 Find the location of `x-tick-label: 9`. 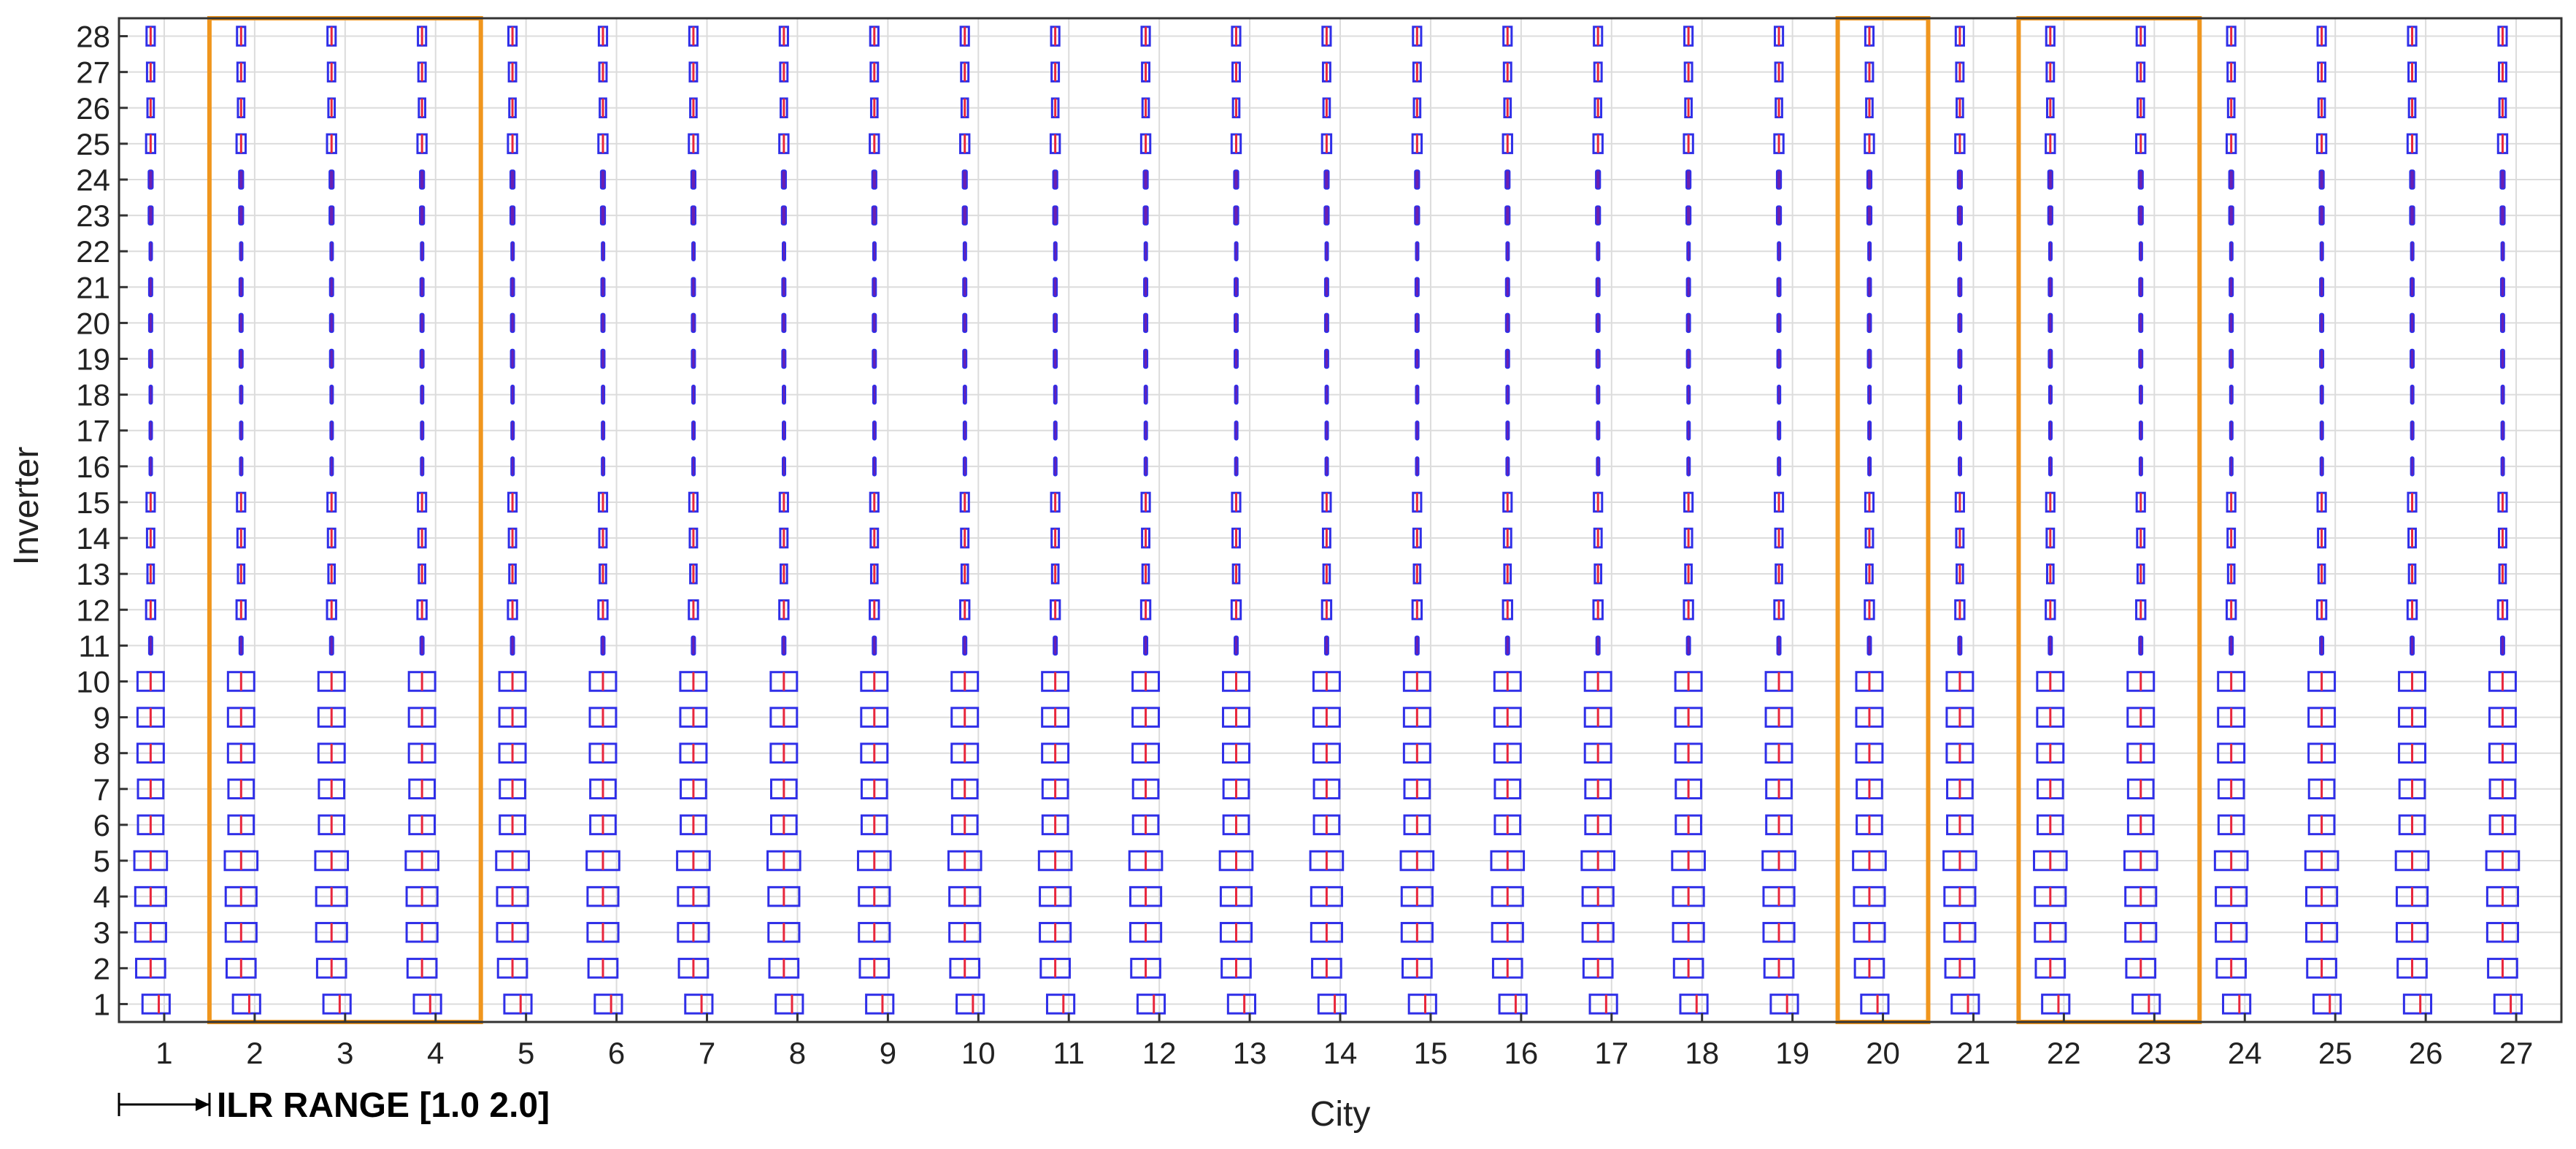

x-tick-label: 9 is located at coordinates (888, 1053).